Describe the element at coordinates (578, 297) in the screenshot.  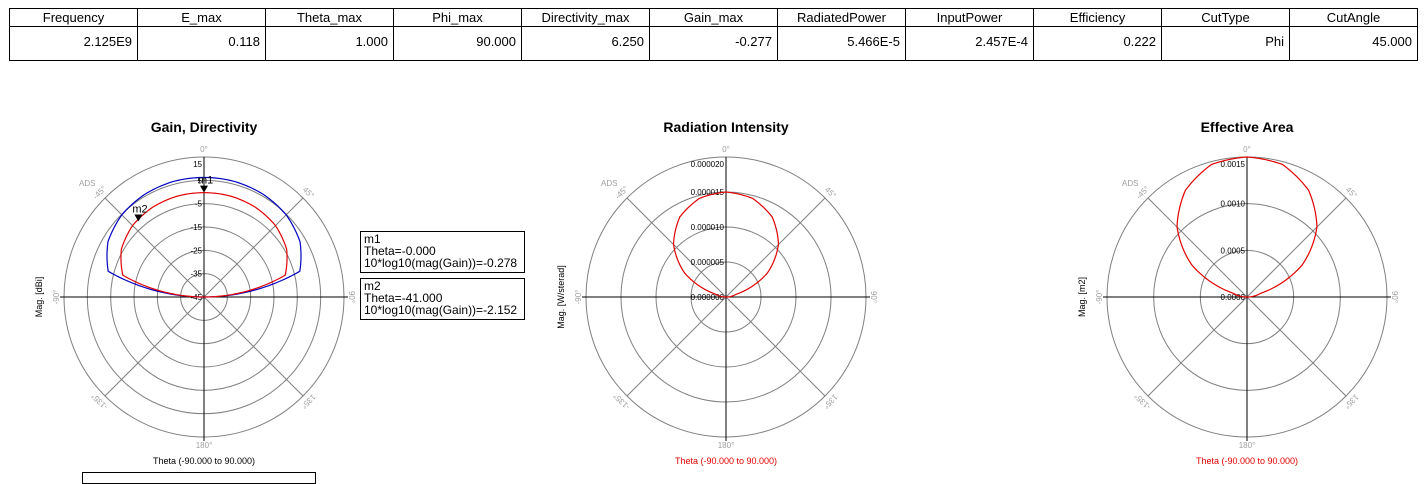
I see `chart2-angle-label: -90°` at that location.